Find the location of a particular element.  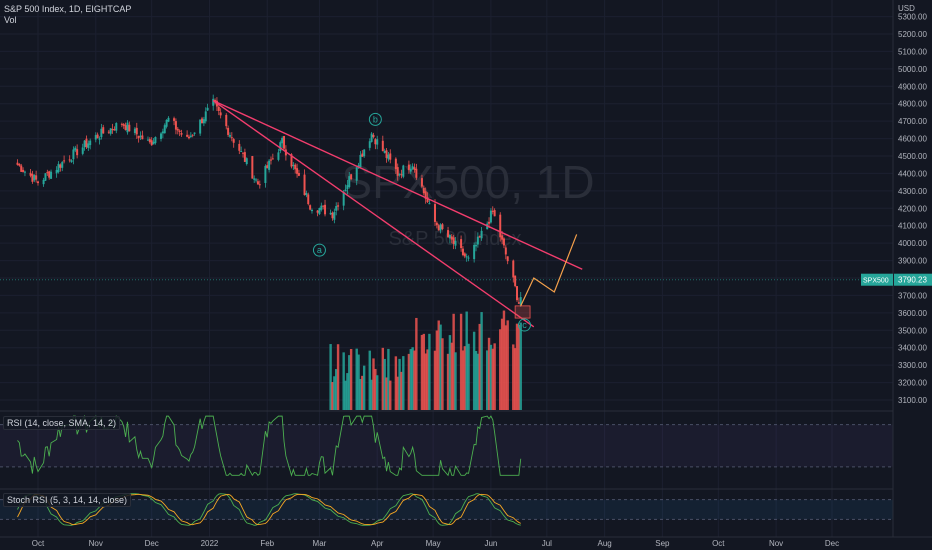

wave-a-label: a is located at coordinates (319, 250).